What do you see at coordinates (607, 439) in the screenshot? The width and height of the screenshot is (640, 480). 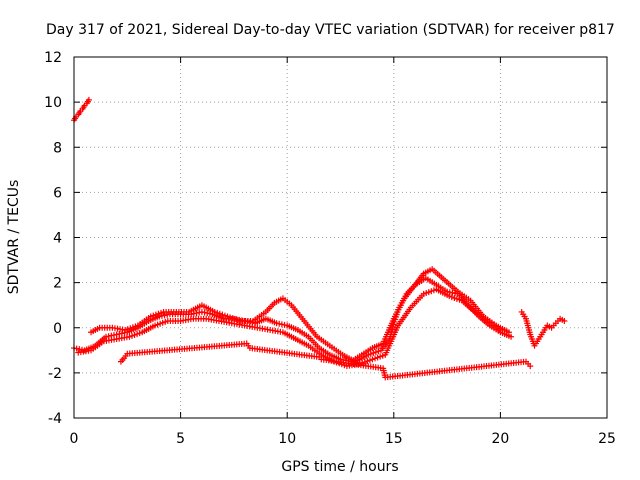 I see `x-tick-label: 25` at bounding box center [607, 439].